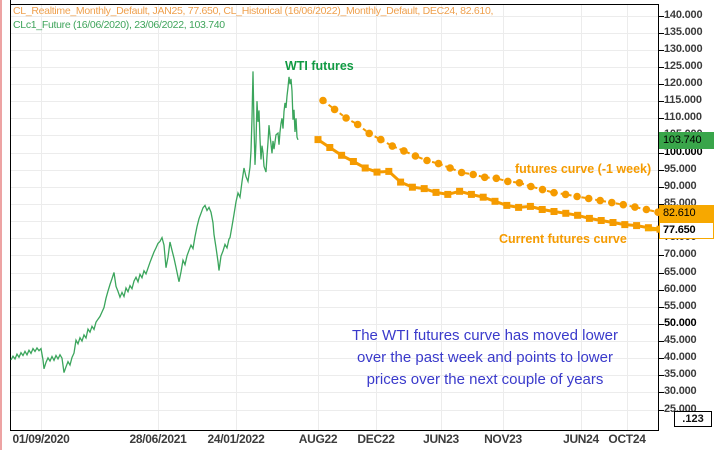  What do you see at coordinates (683, 48) in the screenshot?
I see `y-axis-label: 130.000` at bounding box center [683, 48].